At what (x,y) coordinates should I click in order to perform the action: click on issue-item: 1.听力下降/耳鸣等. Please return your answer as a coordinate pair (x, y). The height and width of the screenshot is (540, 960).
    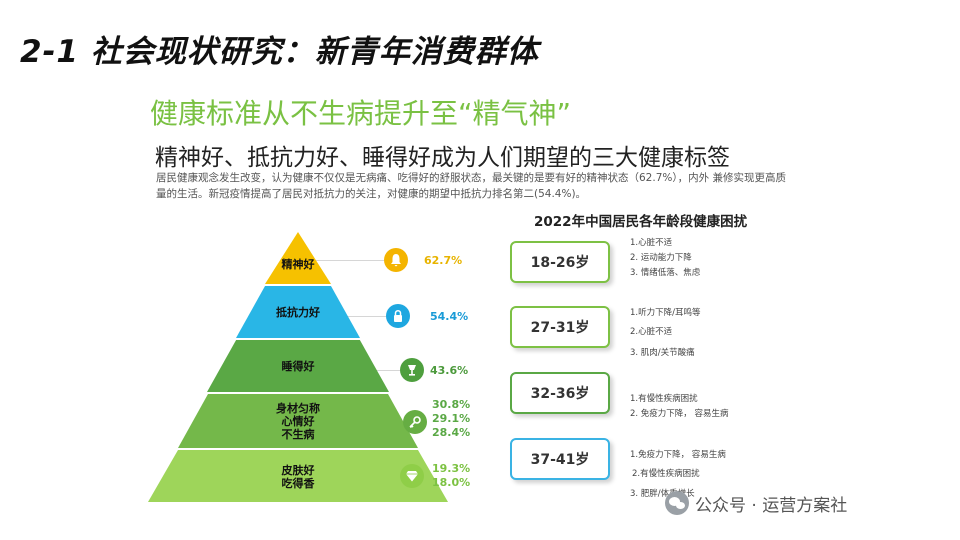
    Looking at the image, I should click on (665, 313).